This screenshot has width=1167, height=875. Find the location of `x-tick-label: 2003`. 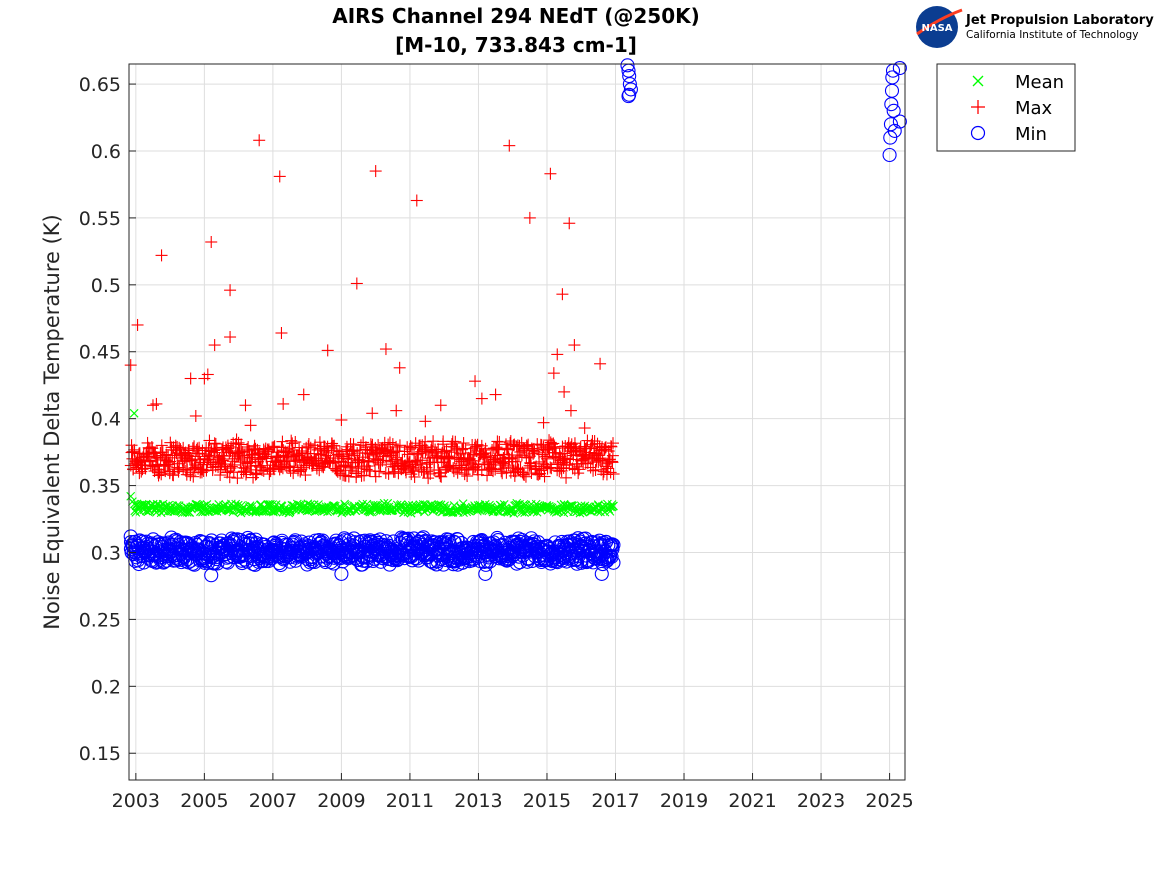

x-tick-label: 2003 is located at coordinates (136, 801).